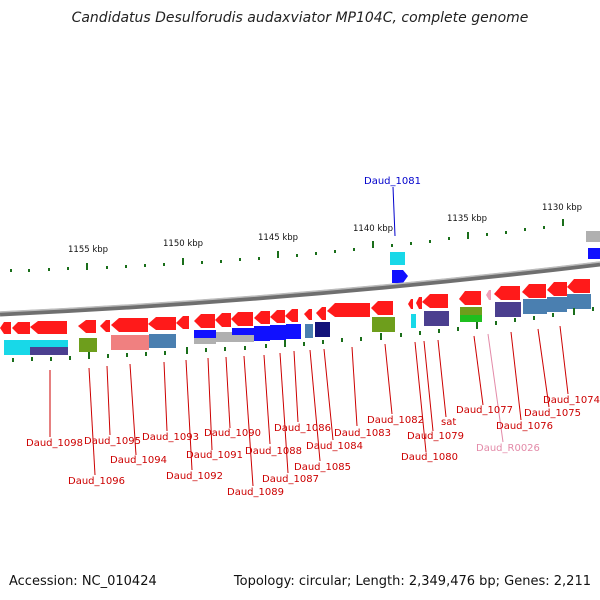  Describe the element at coordinates (322, 467) in the screenshot. I see `gene-label: Daud_1085` at that location.